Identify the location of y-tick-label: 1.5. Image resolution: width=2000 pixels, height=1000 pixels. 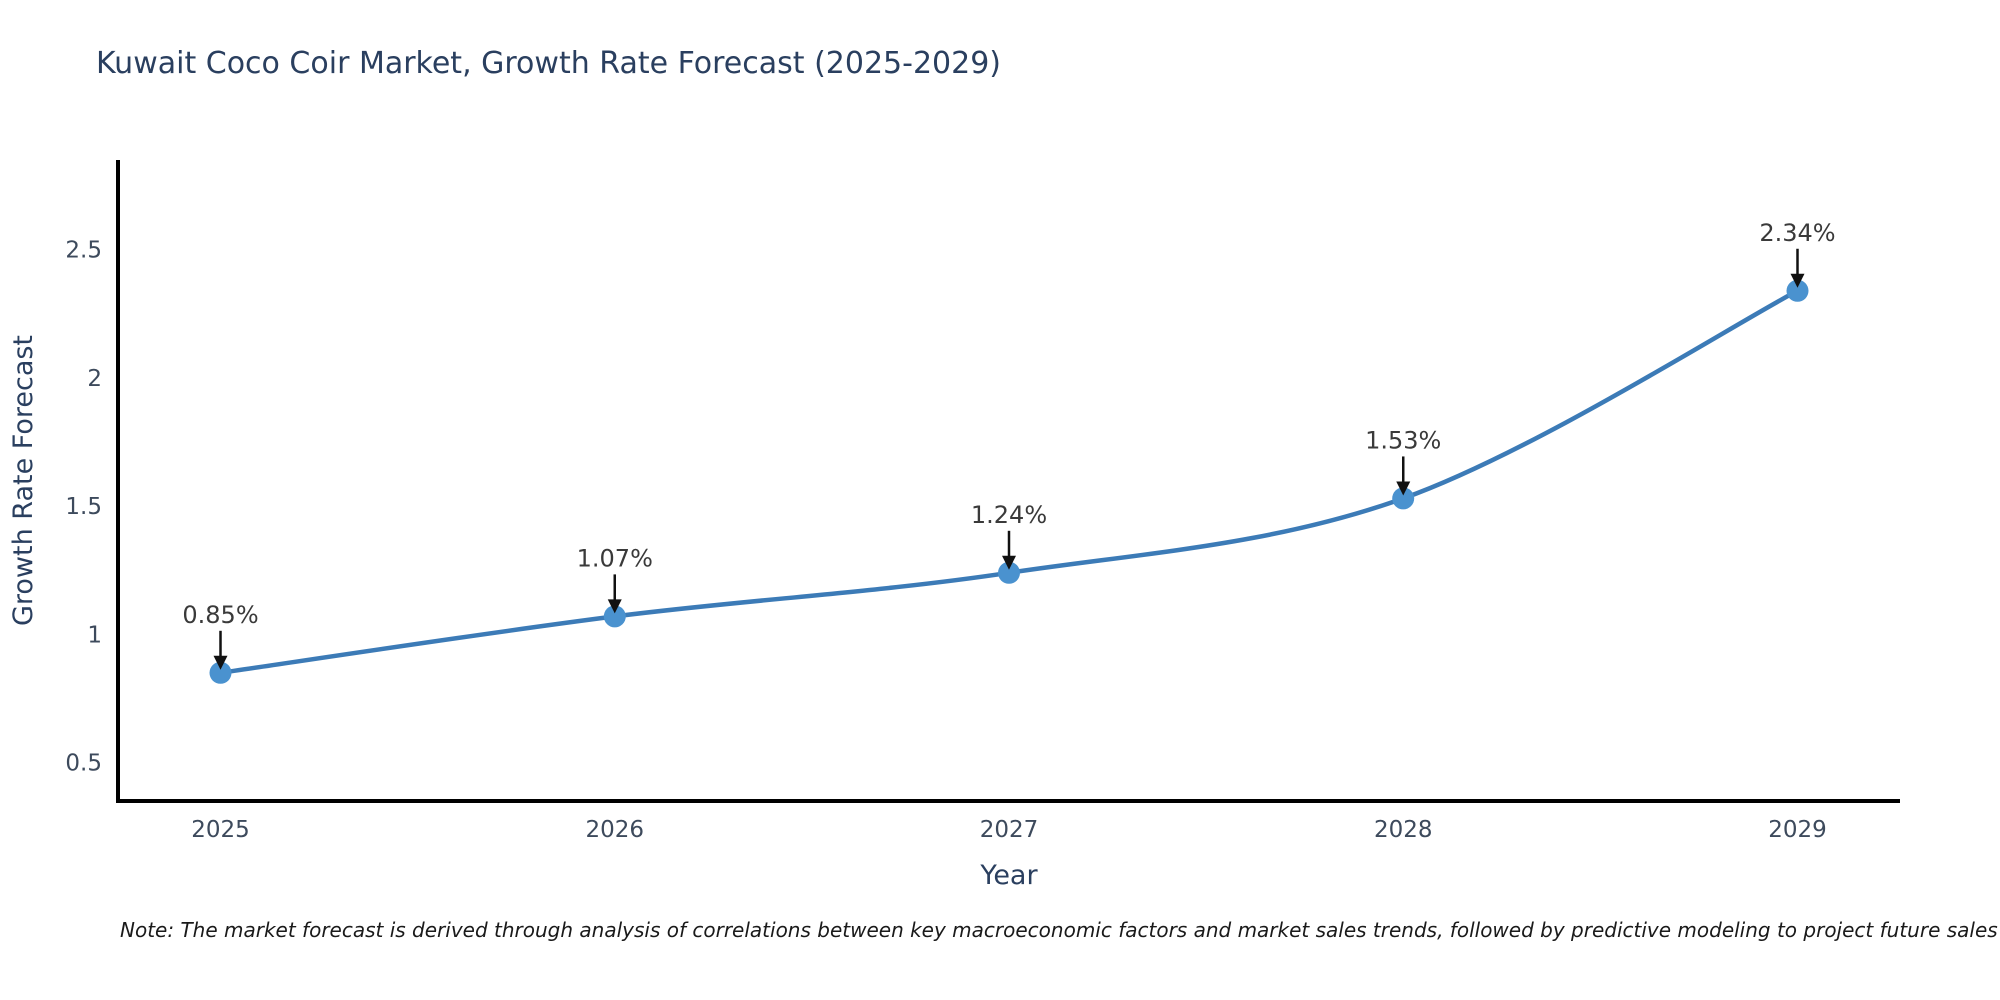
(83, 507).